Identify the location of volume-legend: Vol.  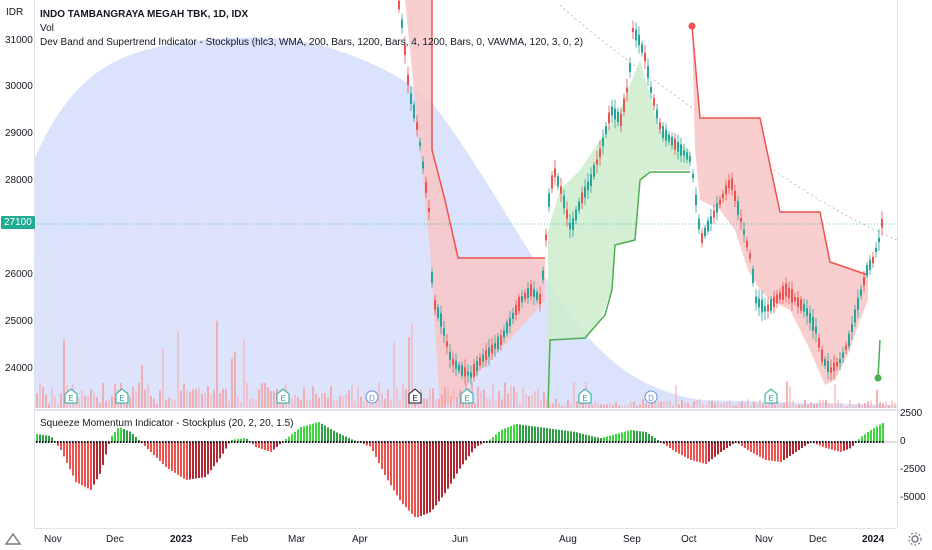
(47, 28).